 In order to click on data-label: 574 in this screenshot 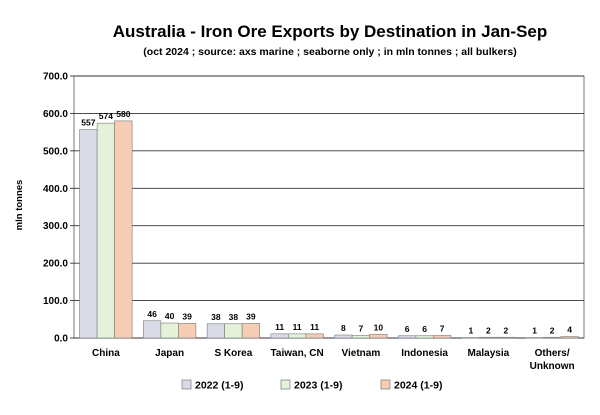, I will do `click(106, 116)`.